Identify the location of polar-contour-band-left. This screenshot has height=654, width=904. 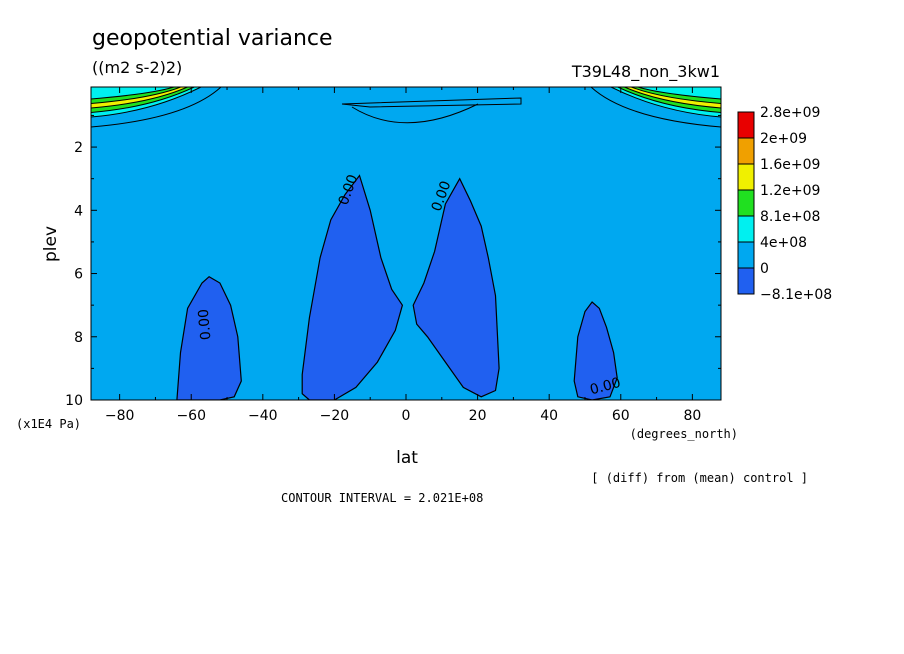
(133, 93).